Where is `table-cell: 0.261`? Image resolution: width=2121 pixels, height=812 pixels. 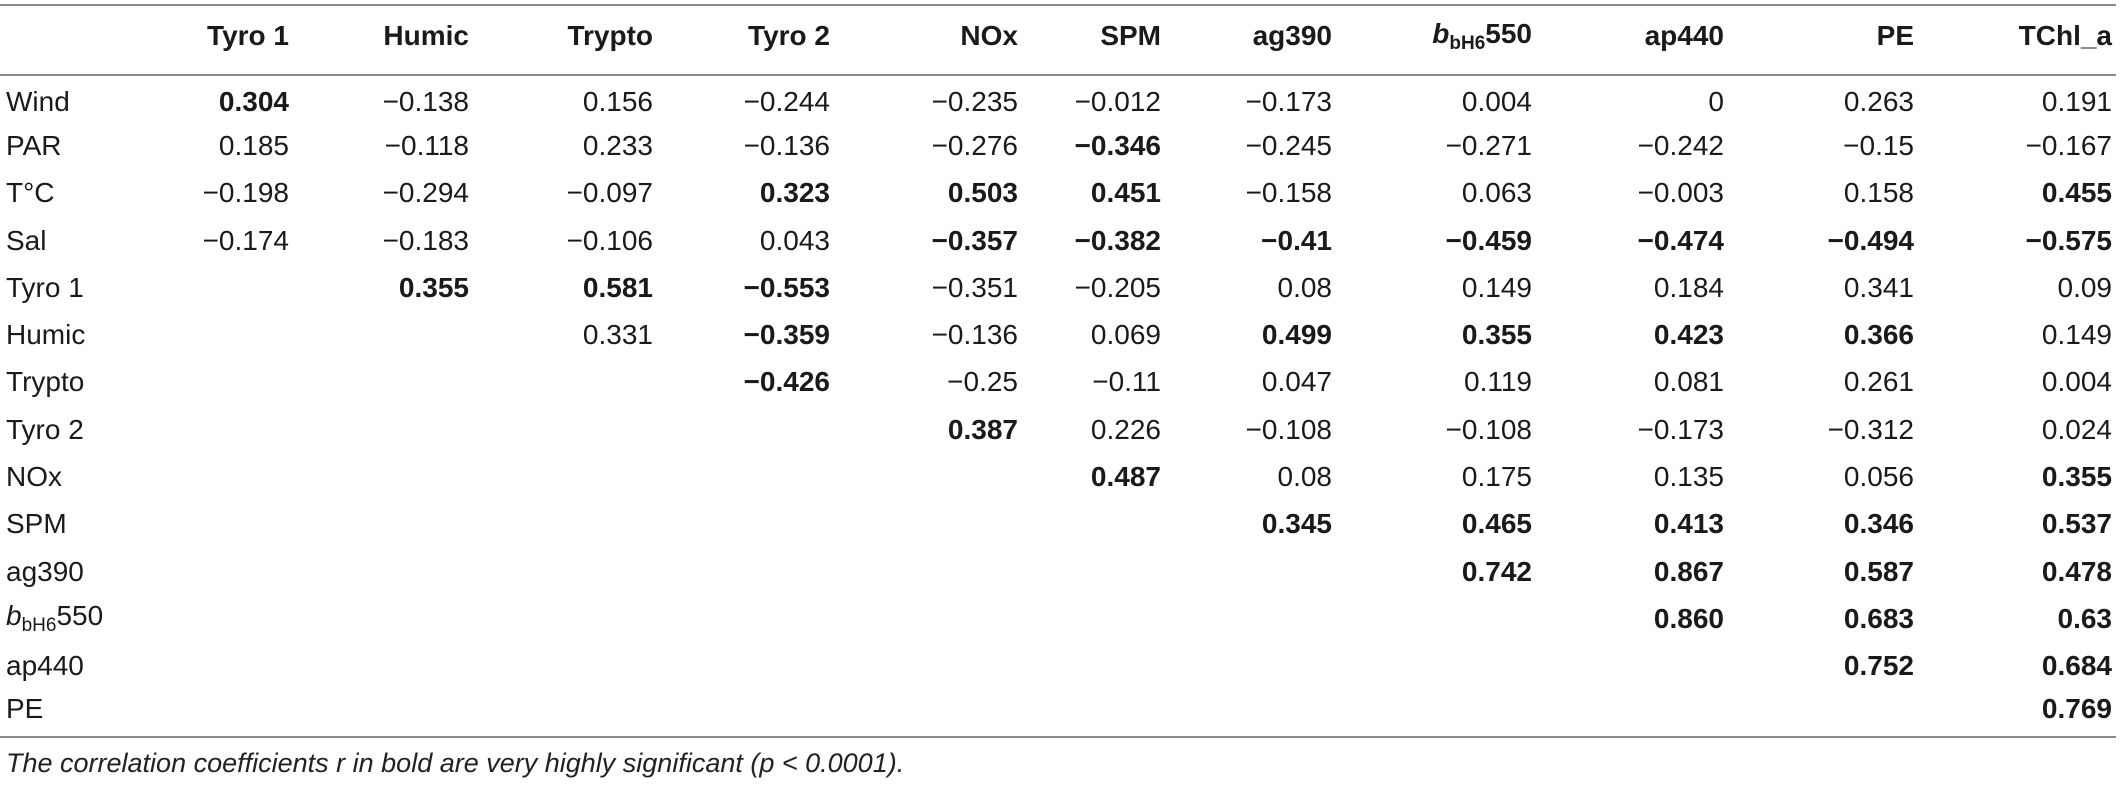 table-cell: 0.261 is located at coordinates (1878, 382).